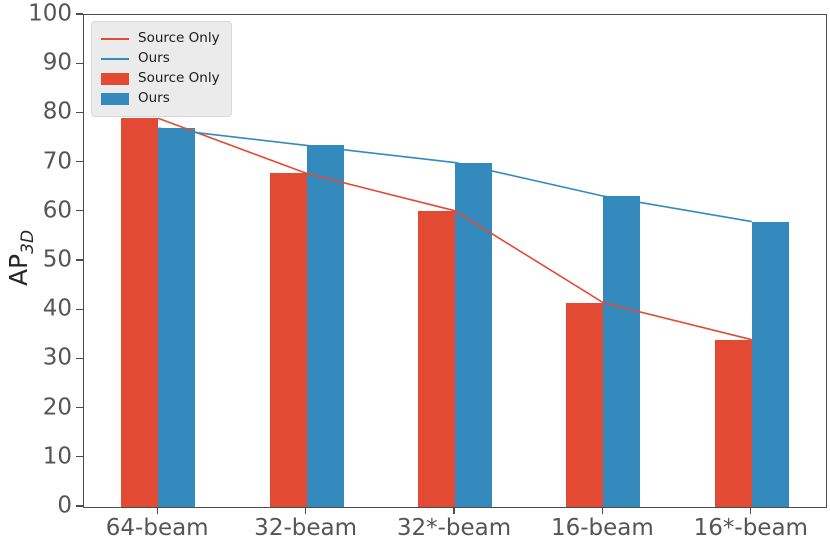  Describe the element at coordinates (57, 210) in the screenshot. I see `y-tick-label-60: 60` at that location.